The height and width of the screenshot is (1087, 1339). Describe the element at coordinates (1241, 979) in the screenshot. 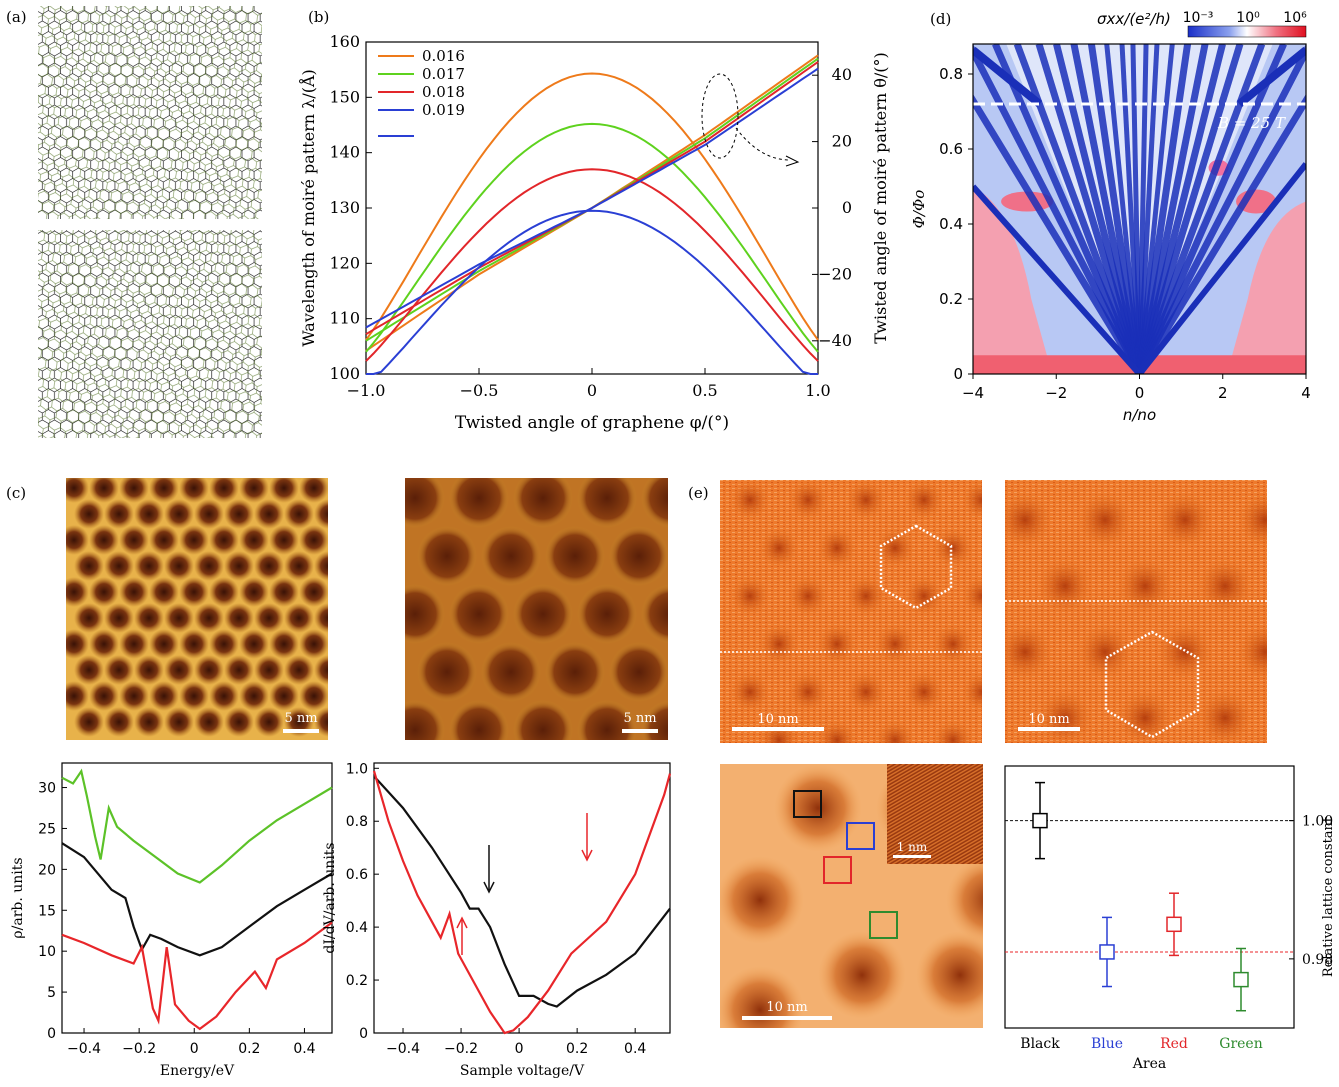

I see `data-point-green` at that location.